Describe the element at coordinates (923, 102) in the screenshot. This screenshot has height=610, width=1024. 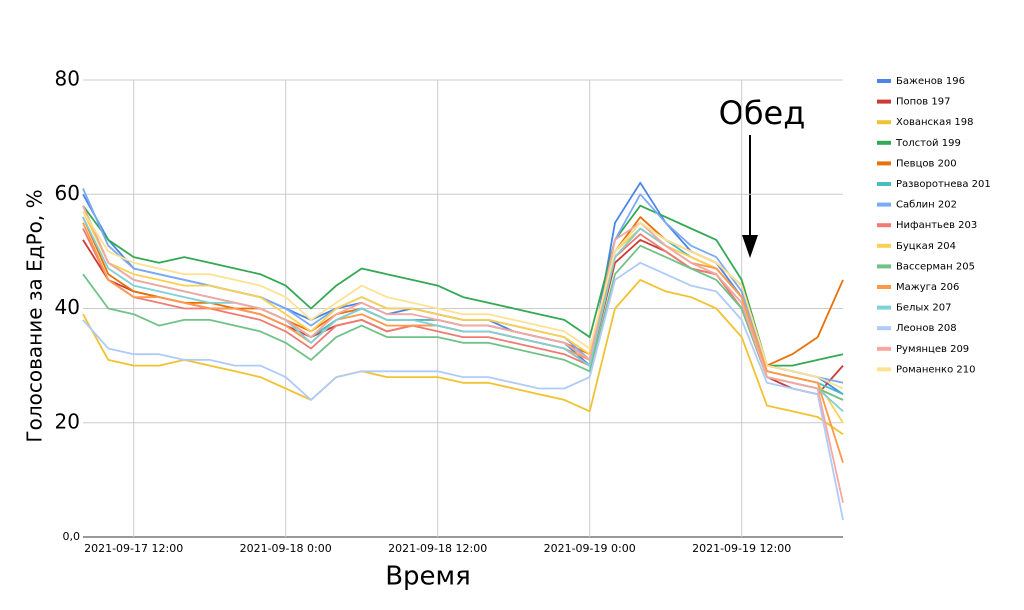
I see `legend-label: Попов 197` at that location.